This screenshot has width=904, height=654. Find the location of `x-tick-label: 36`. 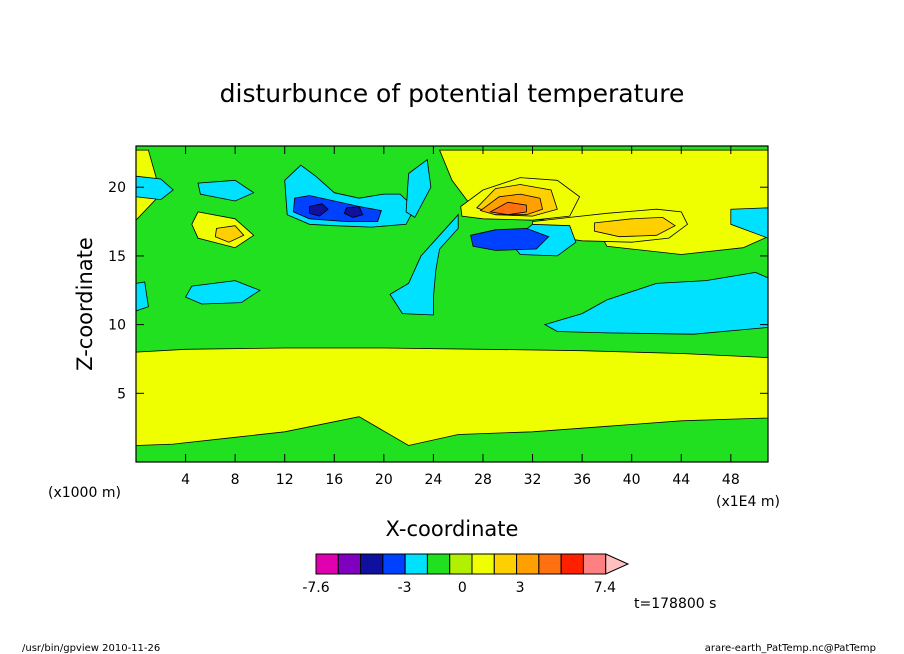

x-tick-label: 36 is located at coordinates (582, 480).